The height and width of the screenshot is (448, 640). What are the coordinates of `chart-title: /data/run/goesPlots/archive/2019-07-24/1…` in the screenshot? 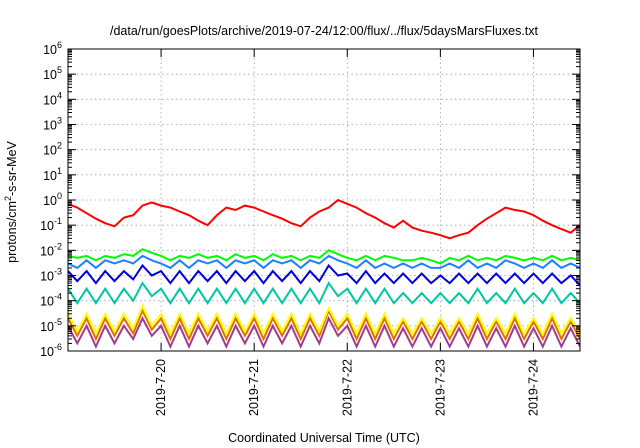 It's located at (324, 31).